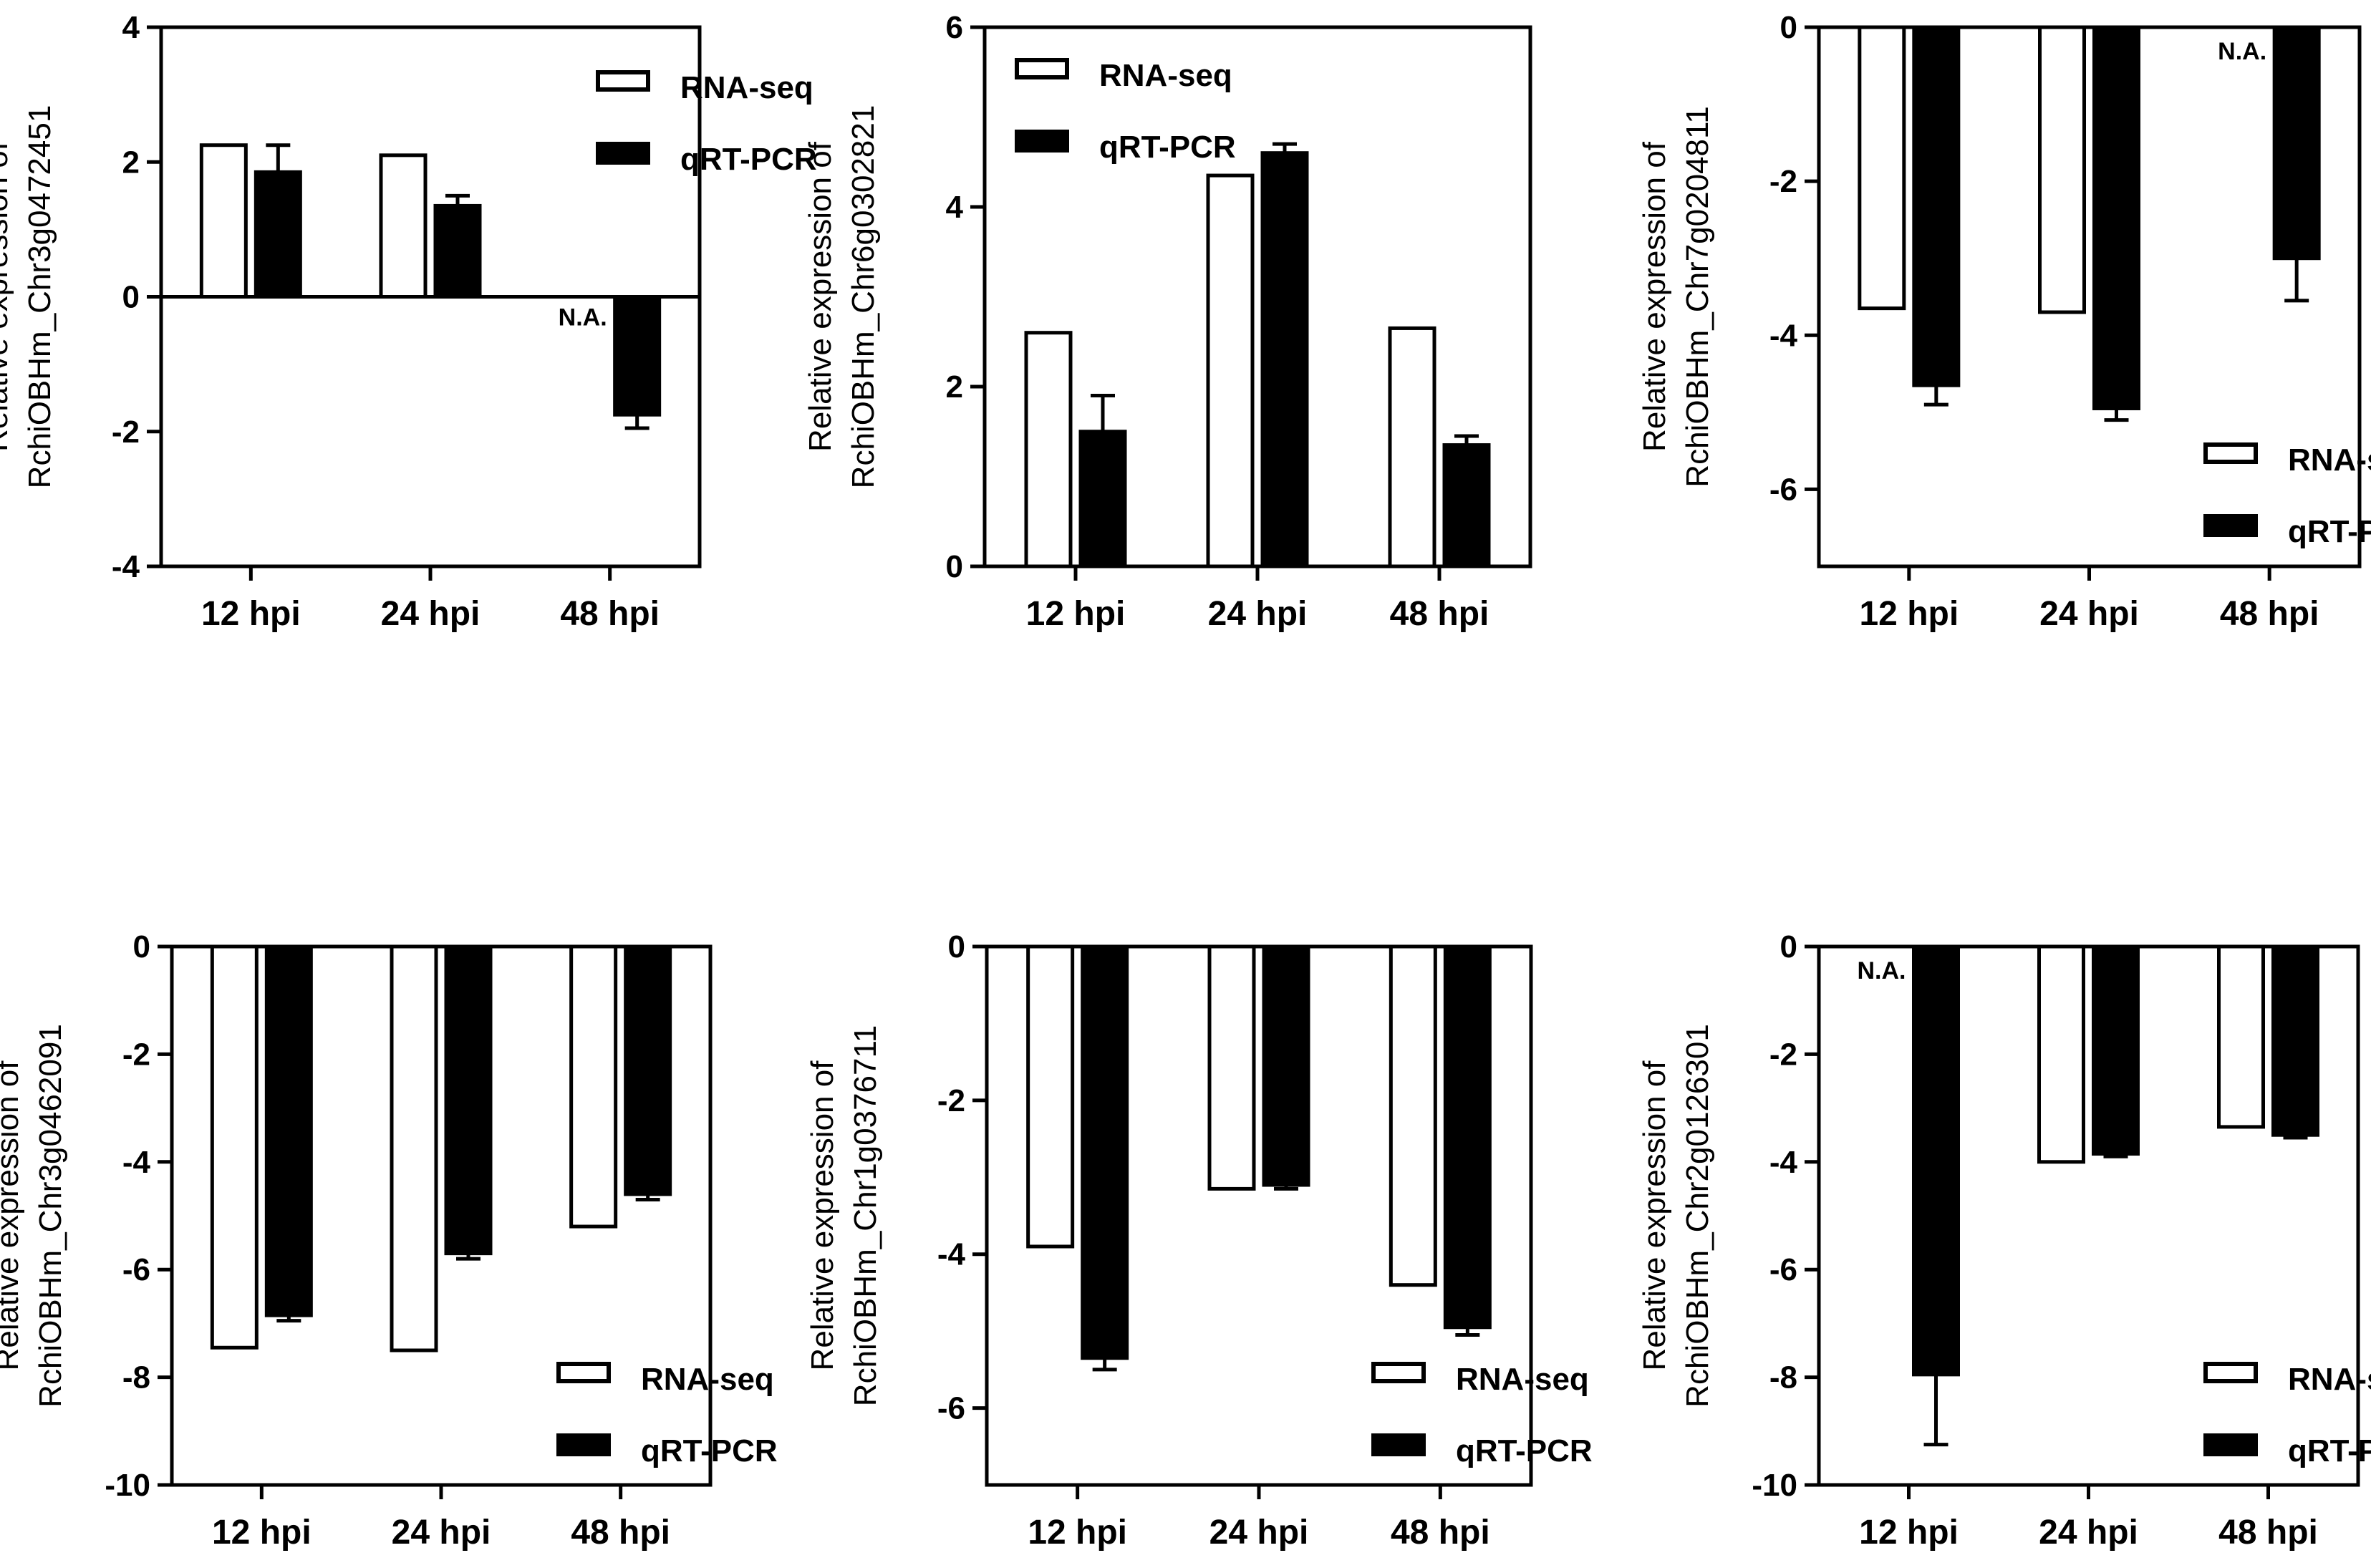  I want to click on y-axis-label: RchiOBHm_Chr3g0472451, so click(39, 297).